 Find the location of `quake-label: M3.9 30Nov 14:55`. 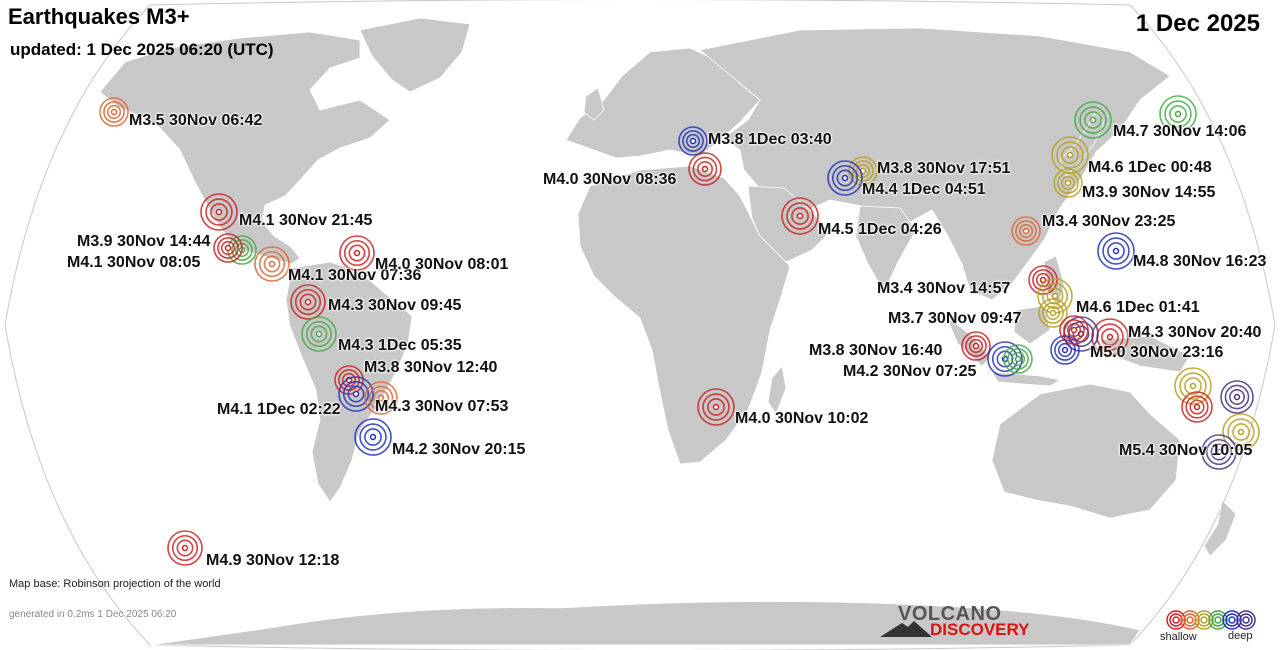

quake-label: M3.9 30Nov 14:55 is located at coordinates (1149, 192).